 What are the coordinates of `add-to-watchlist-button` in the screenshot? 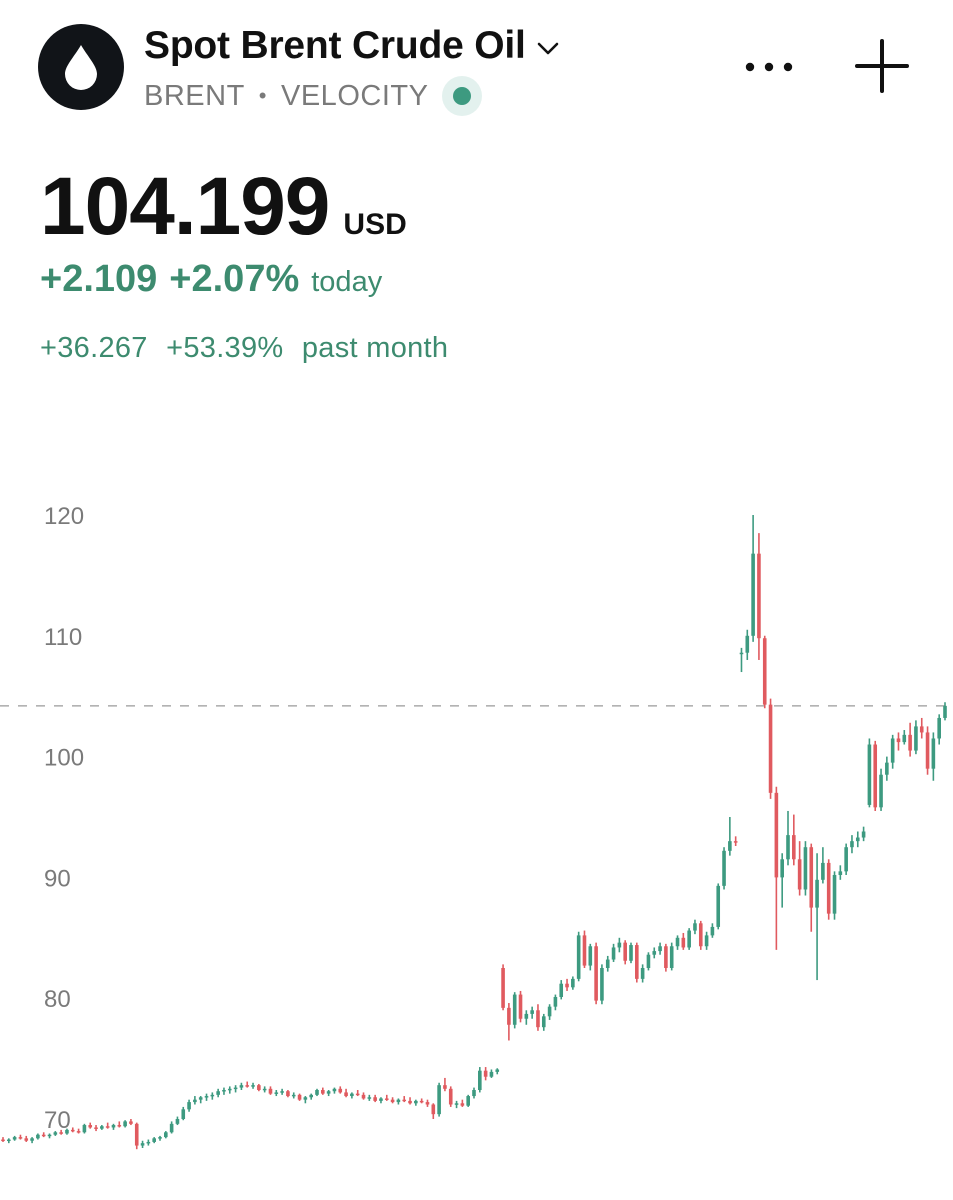 It's located at (882, 66).